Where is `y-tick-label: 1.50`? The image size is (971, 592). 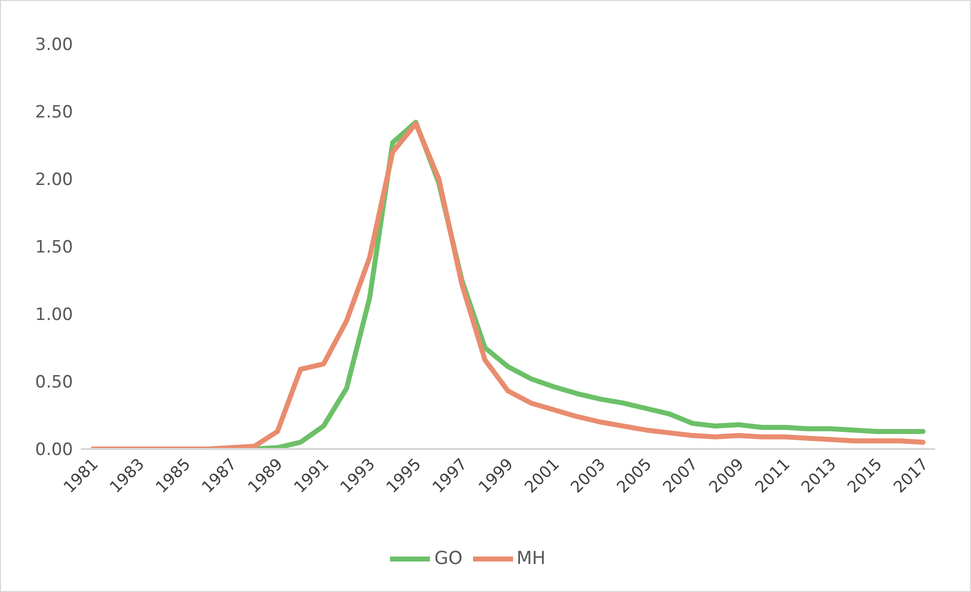 y-tick-label: 1.50 is located at coordinates (54, 248).